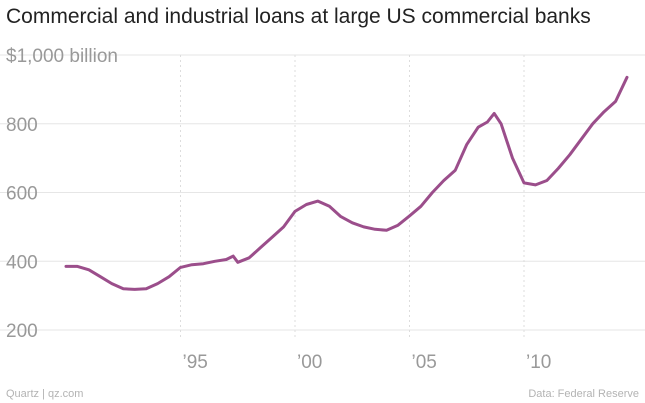  Describe the element at coordinates (22, 125) in the screenshot. I see `y-tick-label-800: 800` at that location.